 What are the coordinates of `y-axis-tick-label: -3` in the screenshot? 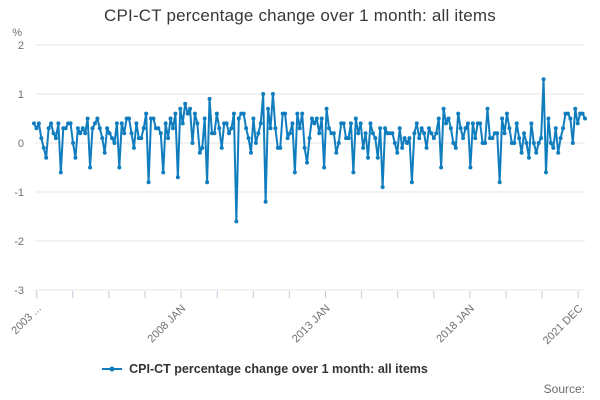 It's located at (19, 291).